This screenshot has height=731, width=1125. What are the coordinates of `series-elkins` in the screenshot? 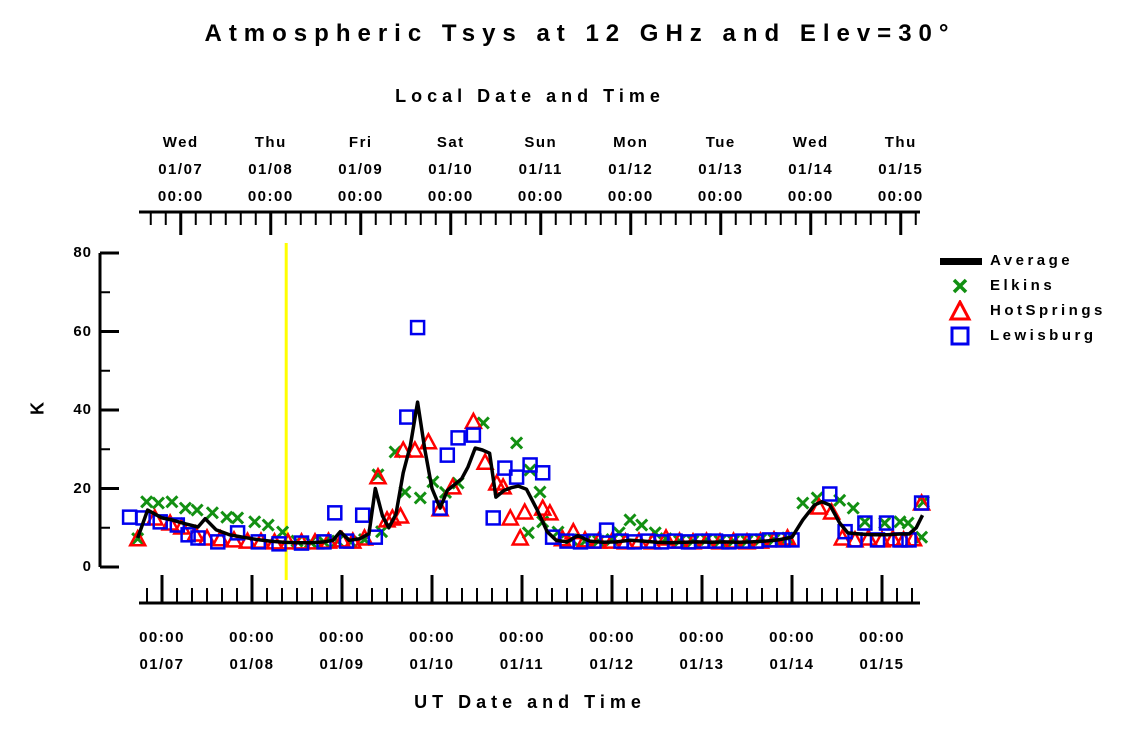 It's located at (530, 482).